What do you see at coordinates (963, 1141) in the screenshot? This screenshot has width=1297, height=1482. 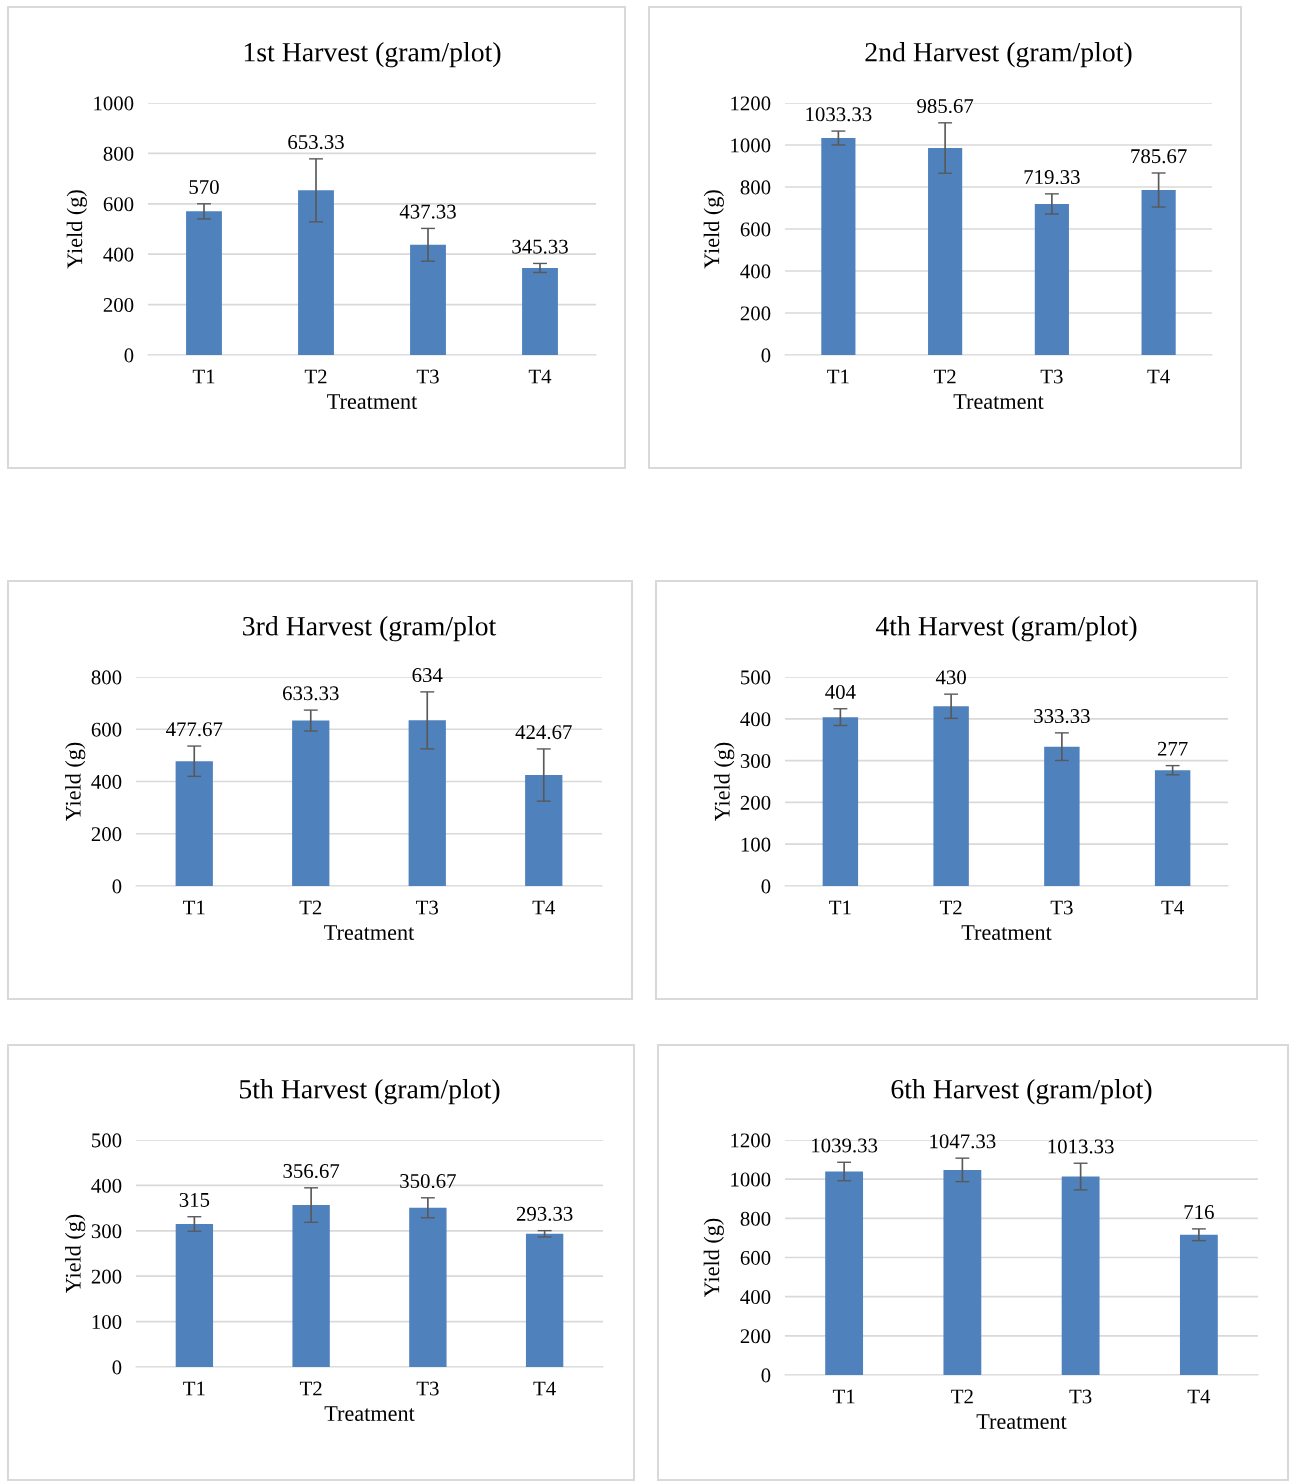 I see `data-label: 1047.33` at bounding box center [963, 1141].